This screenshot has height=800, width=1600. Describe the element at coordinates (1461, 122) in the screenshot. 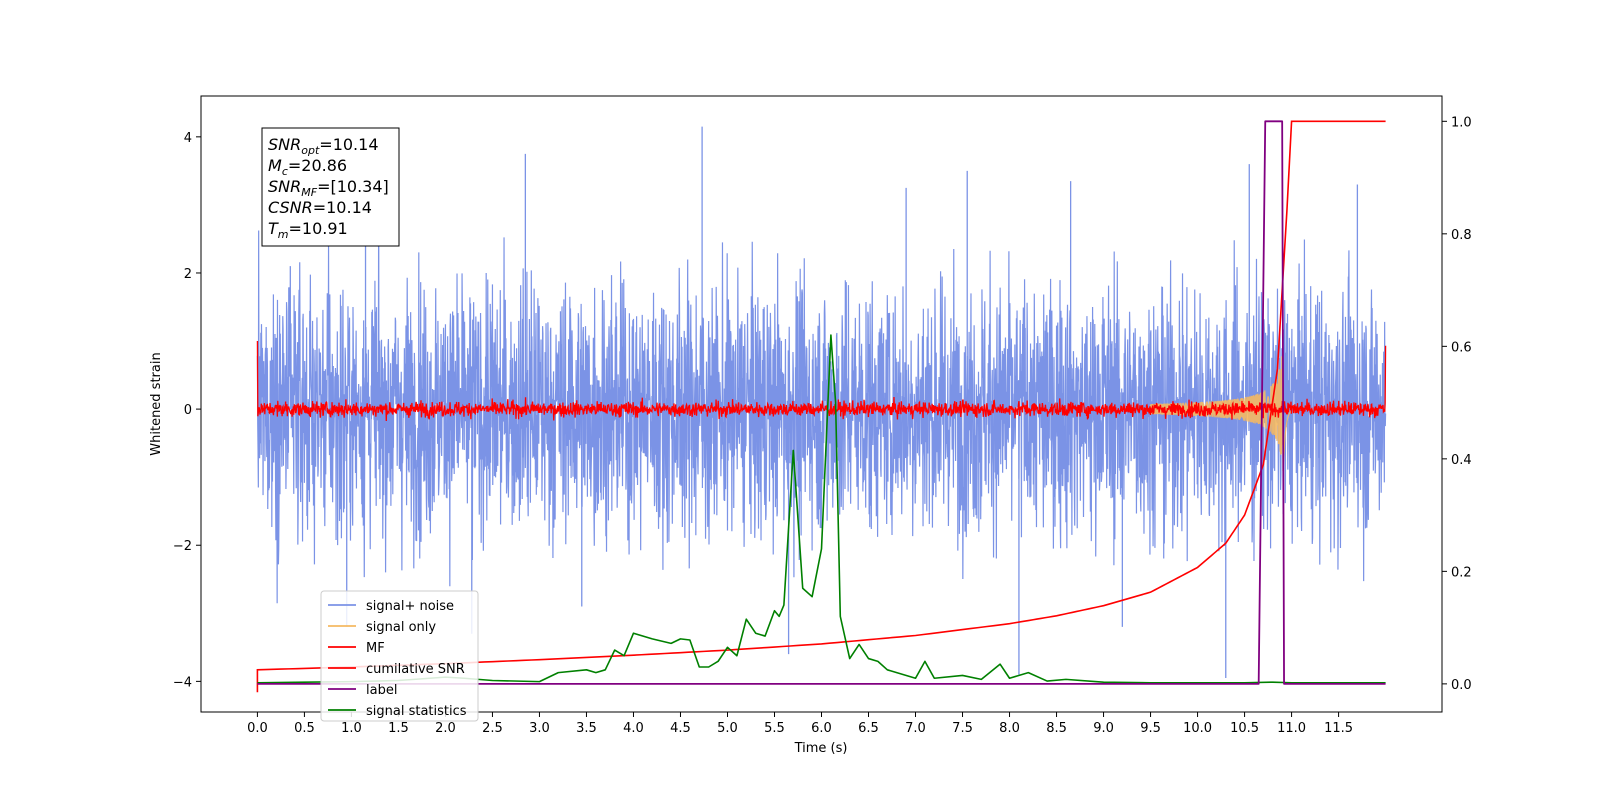

I see `y-right-tick-label: 1.0` at that location.